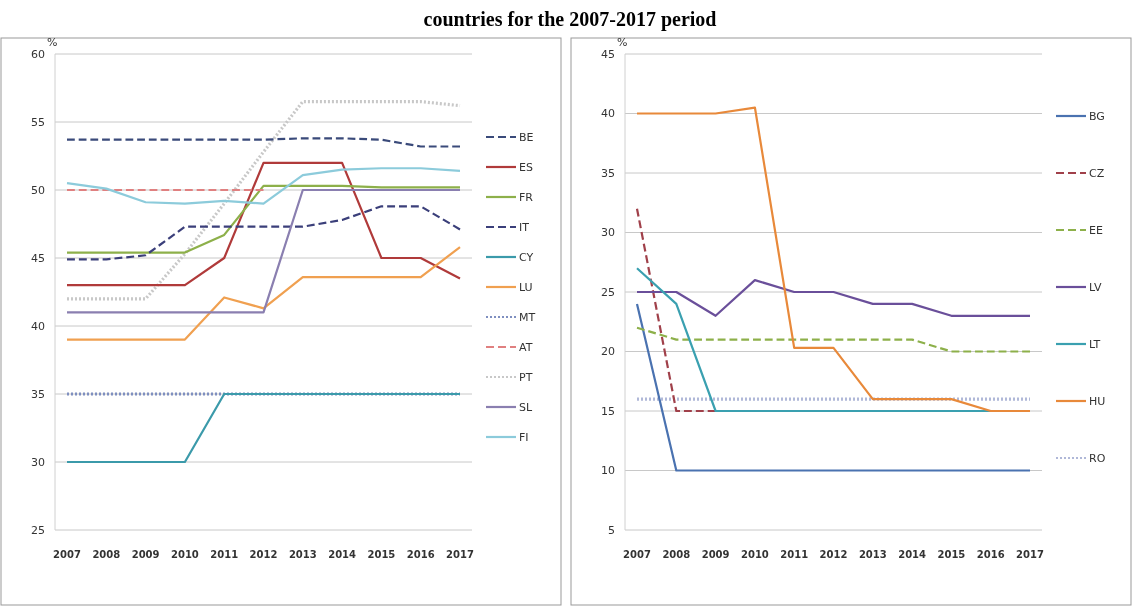 Image resolution: width=1140 pixels, height=607 pixels. Describe the element at coordinates (526, 407) in the screenshot. I see `legend-label: SL` at that location.